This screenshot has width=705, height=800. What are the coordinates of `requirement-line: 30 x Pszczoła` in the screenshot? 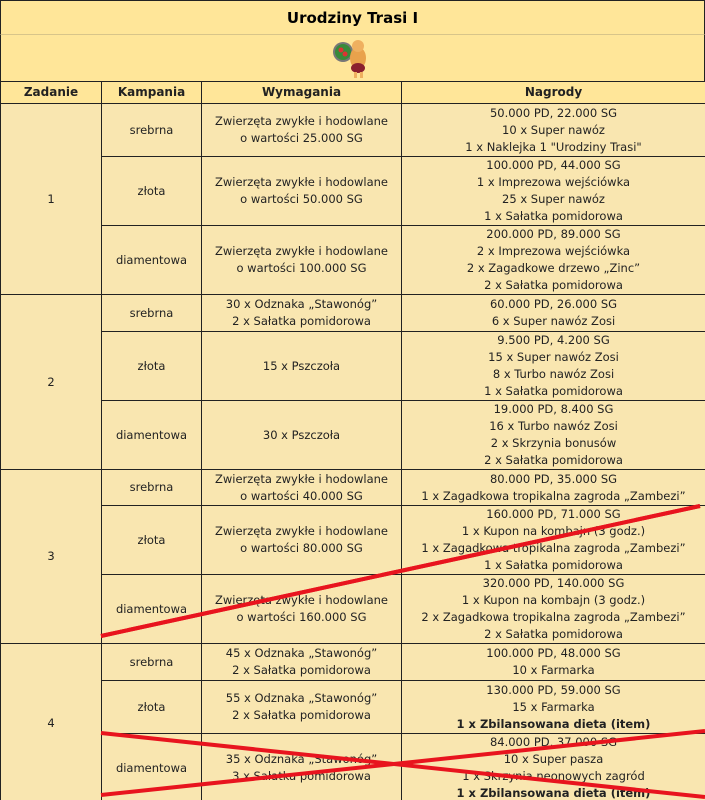 It's located at (301, 434).